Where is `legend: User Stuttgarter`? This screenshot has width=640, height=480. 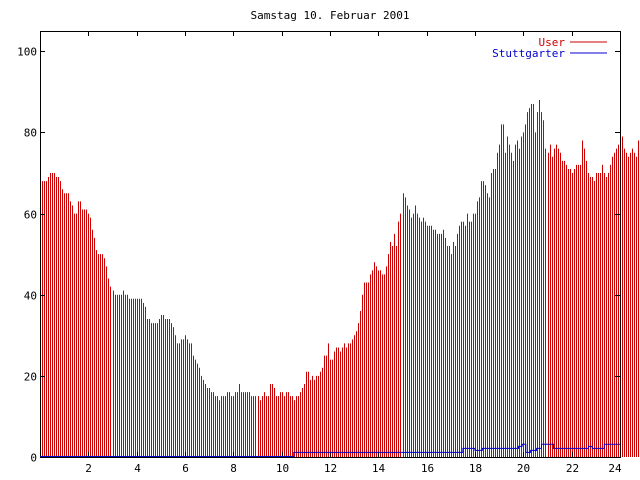
legend: User Stuttgarter is located at coordinates (549, 48).